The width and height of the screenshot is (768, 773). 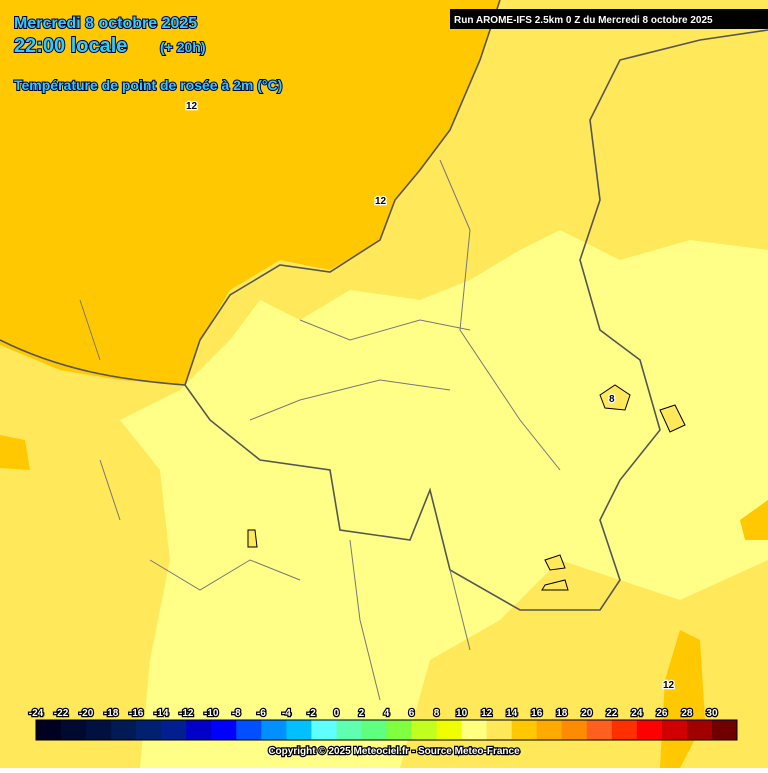 What do you see at coordinates (387, 713) in the screenshot?
I see `legend-tick-label: 4` at bounding box center [387, 713].